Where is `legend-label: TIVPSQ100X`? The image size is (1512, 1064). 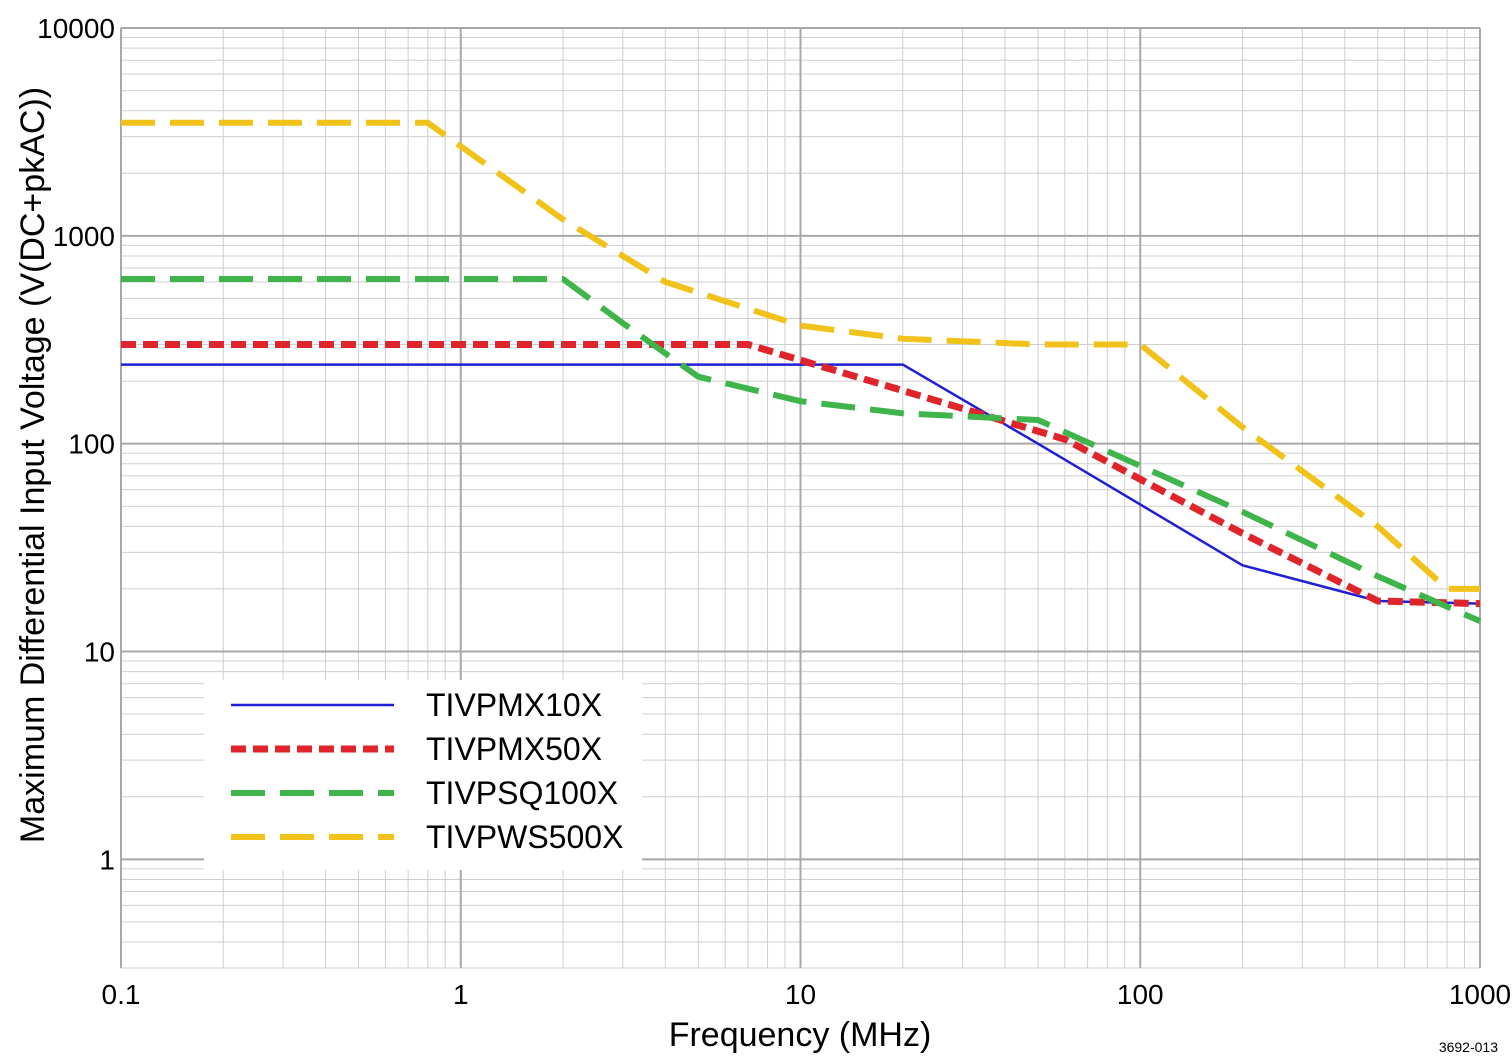 legend-label: TIVPSQ100X is located at coordinates (522, 793).